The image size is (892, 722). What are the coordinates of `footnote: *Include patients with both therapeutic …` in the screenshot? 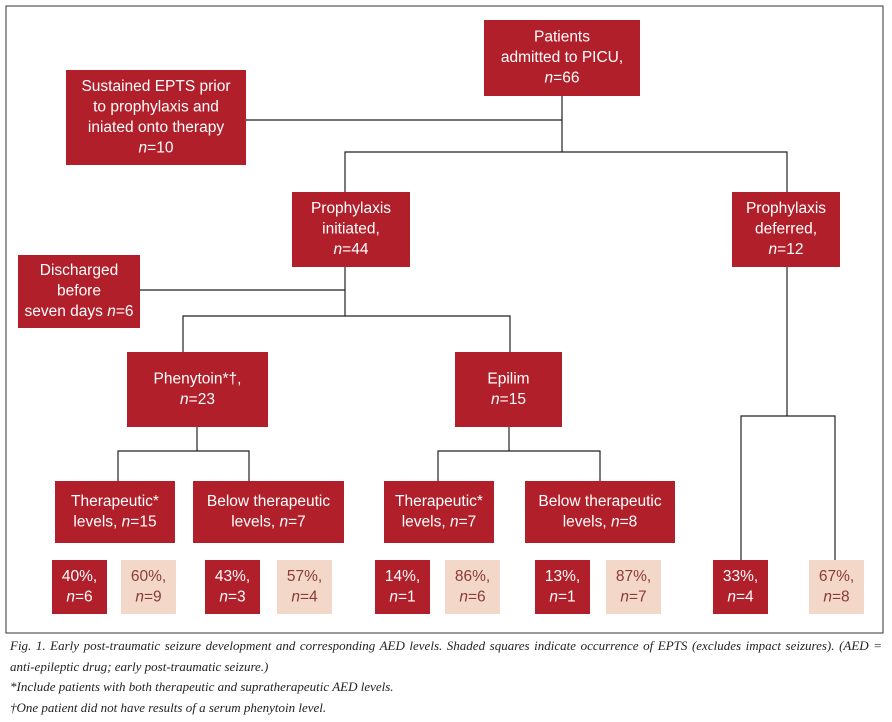 It's located at (202, 686).